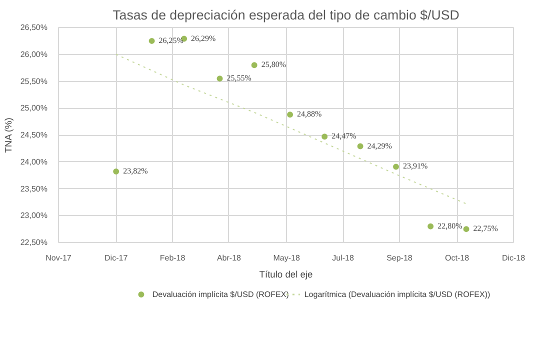  I want to click on y-tick-label: 23,00%, so click(34, 215).